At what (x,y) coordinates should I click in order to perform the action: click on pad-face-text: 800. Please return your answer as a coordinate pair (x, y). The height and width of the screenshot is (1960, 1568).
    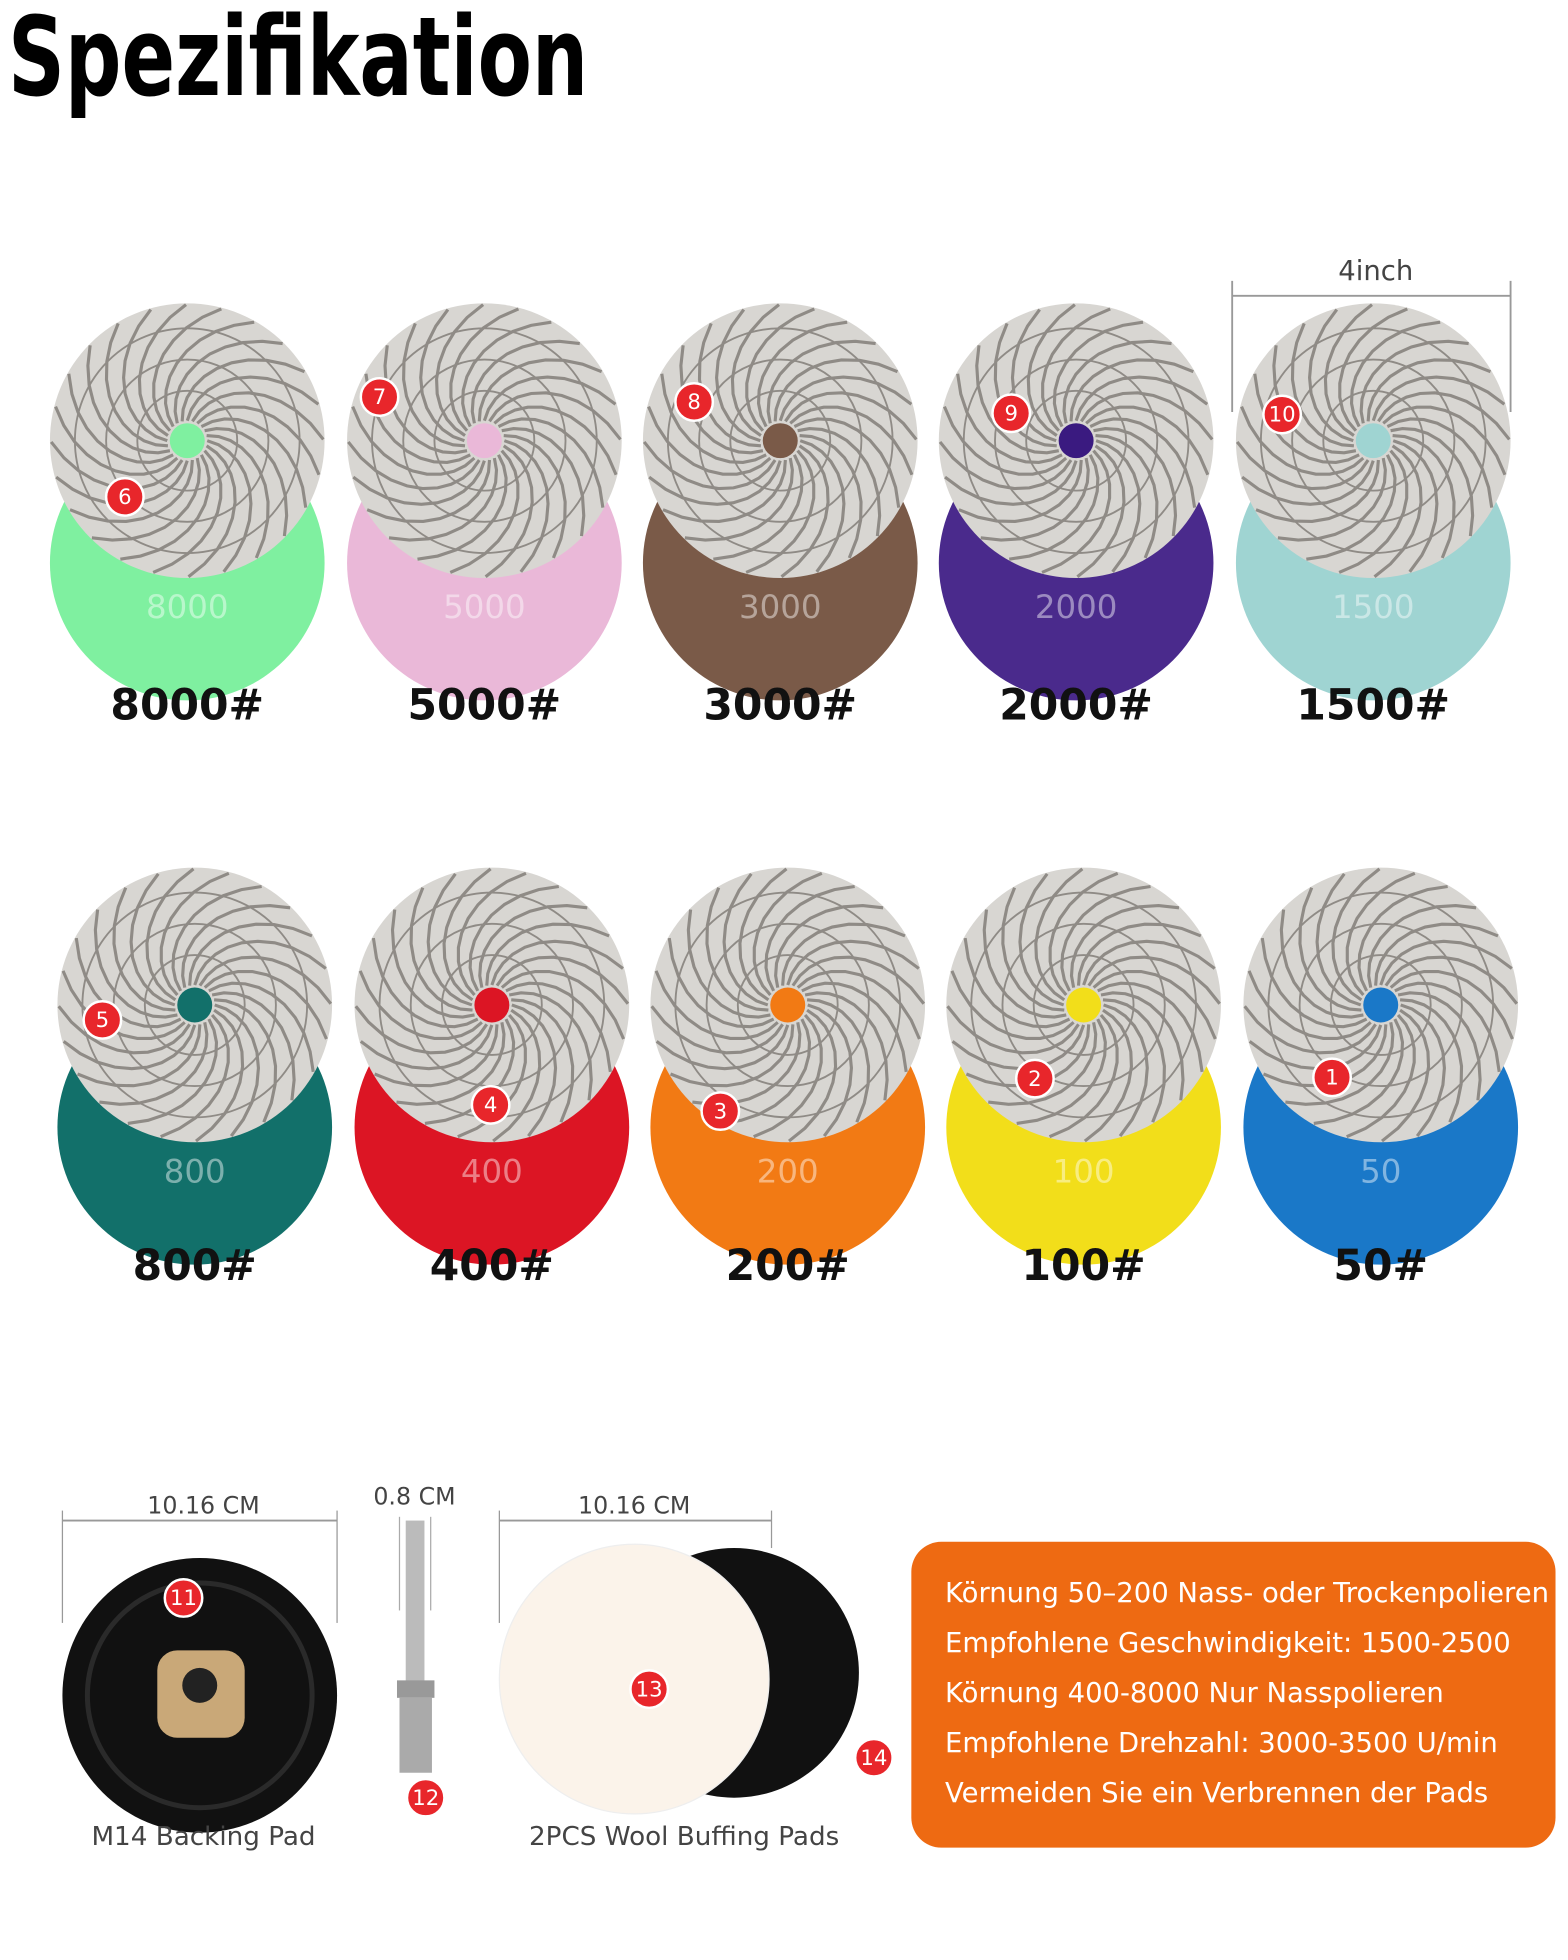
    Looking at the image, I should click on (195, 1172).